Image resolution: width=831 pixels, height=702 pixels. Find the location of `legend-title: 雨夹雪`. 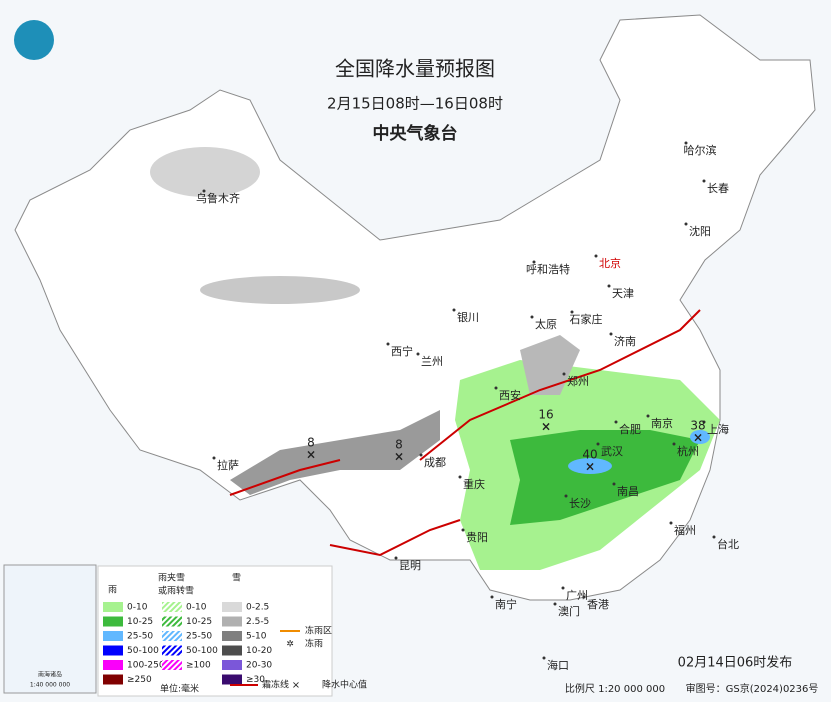

legend-title: 雨夹雪 is located at coordinates (171, 578).